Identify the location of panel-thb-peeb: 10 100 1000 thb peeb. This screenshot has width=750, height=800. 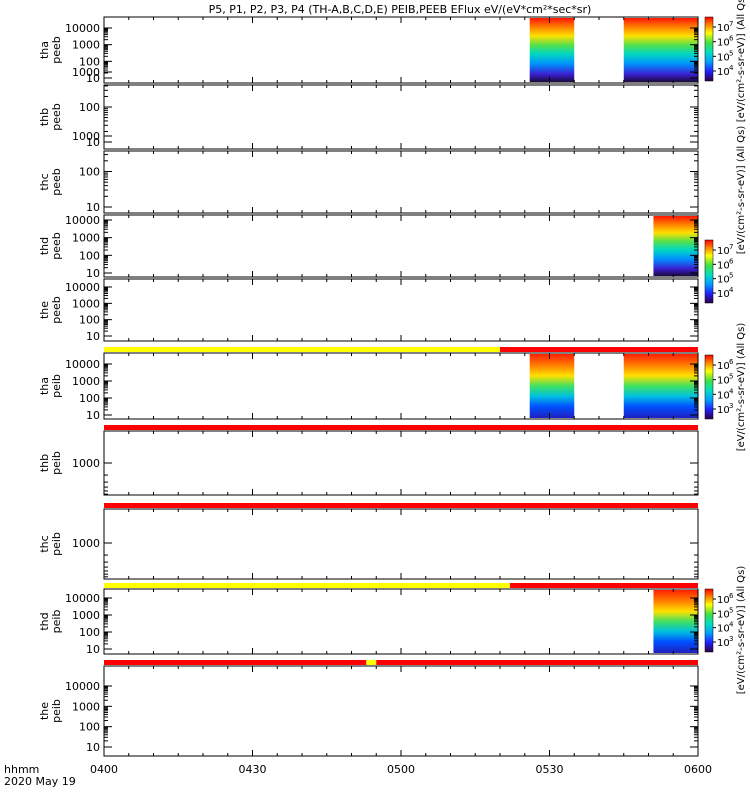
(368, 108).